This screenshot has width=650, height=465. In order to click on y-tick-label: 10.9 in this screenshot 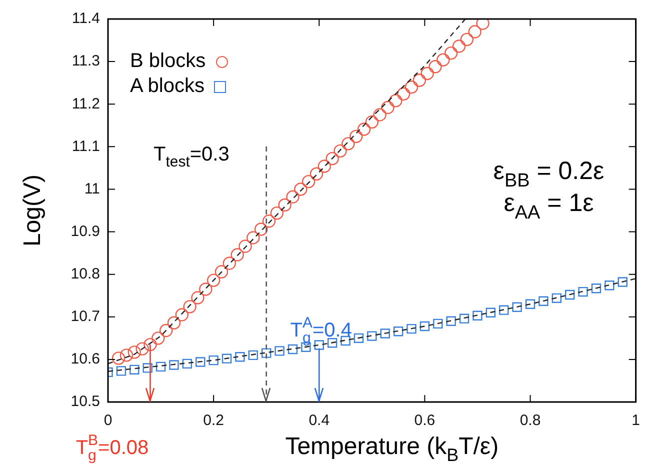, I will do `click(85, 231)`.